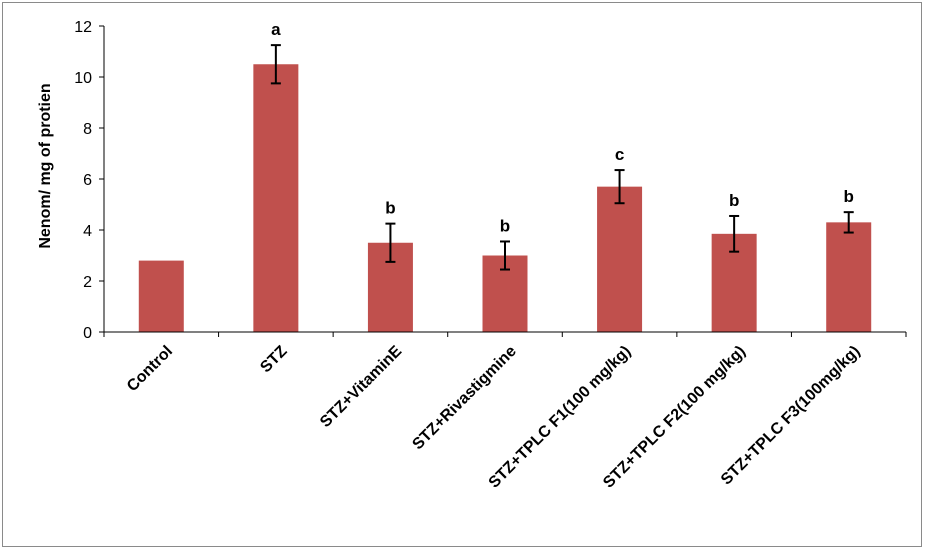  What do you see at coordinates (87, 180) in the screenshot?
I see `y-tick-label: 6` at bounding box center [87, 180].